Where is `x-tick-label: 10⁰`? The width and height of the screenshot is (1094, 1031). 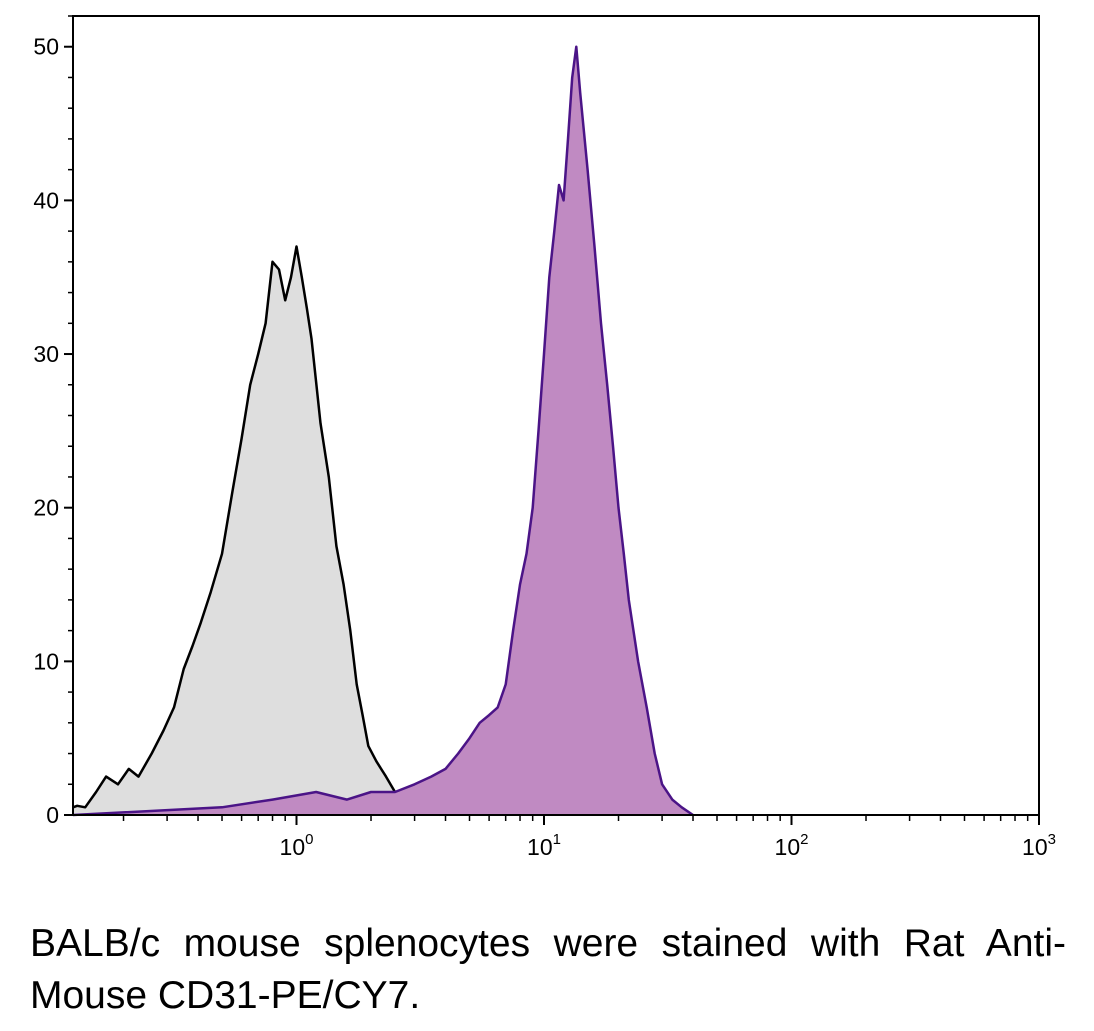 x-tick-label: 10⁰ is located at coordinates (297, 845).